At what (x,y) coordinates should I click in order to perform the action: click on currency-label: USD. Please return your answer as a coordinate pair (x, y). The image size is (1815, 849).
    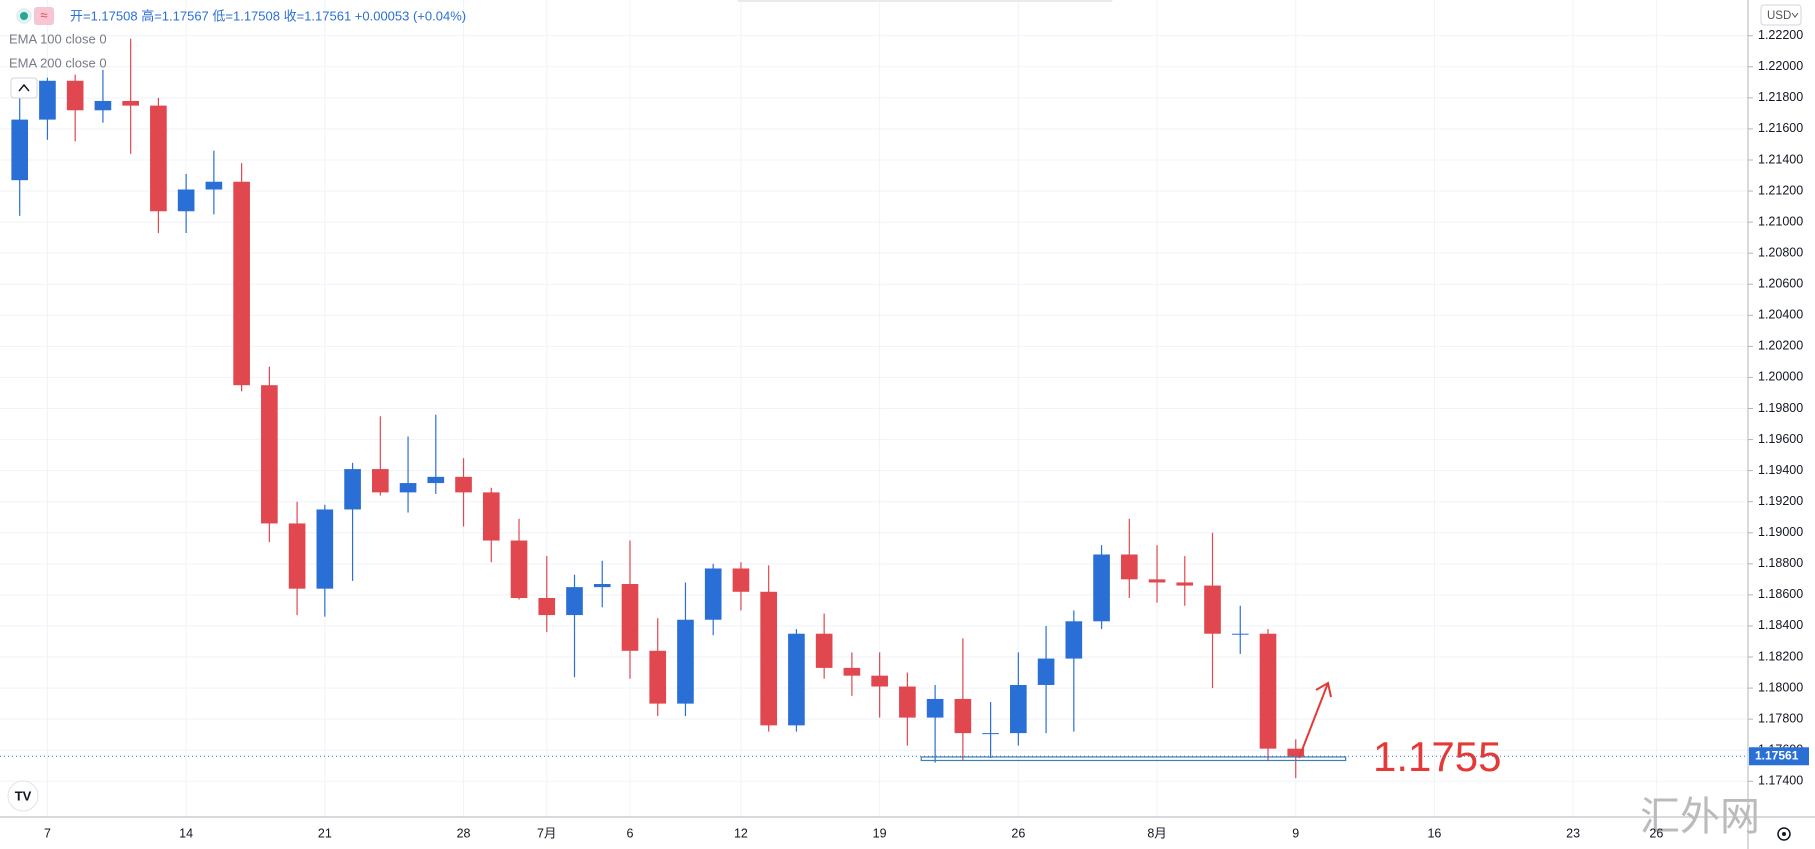
    Looking at the image, I should click on (1779, 16).